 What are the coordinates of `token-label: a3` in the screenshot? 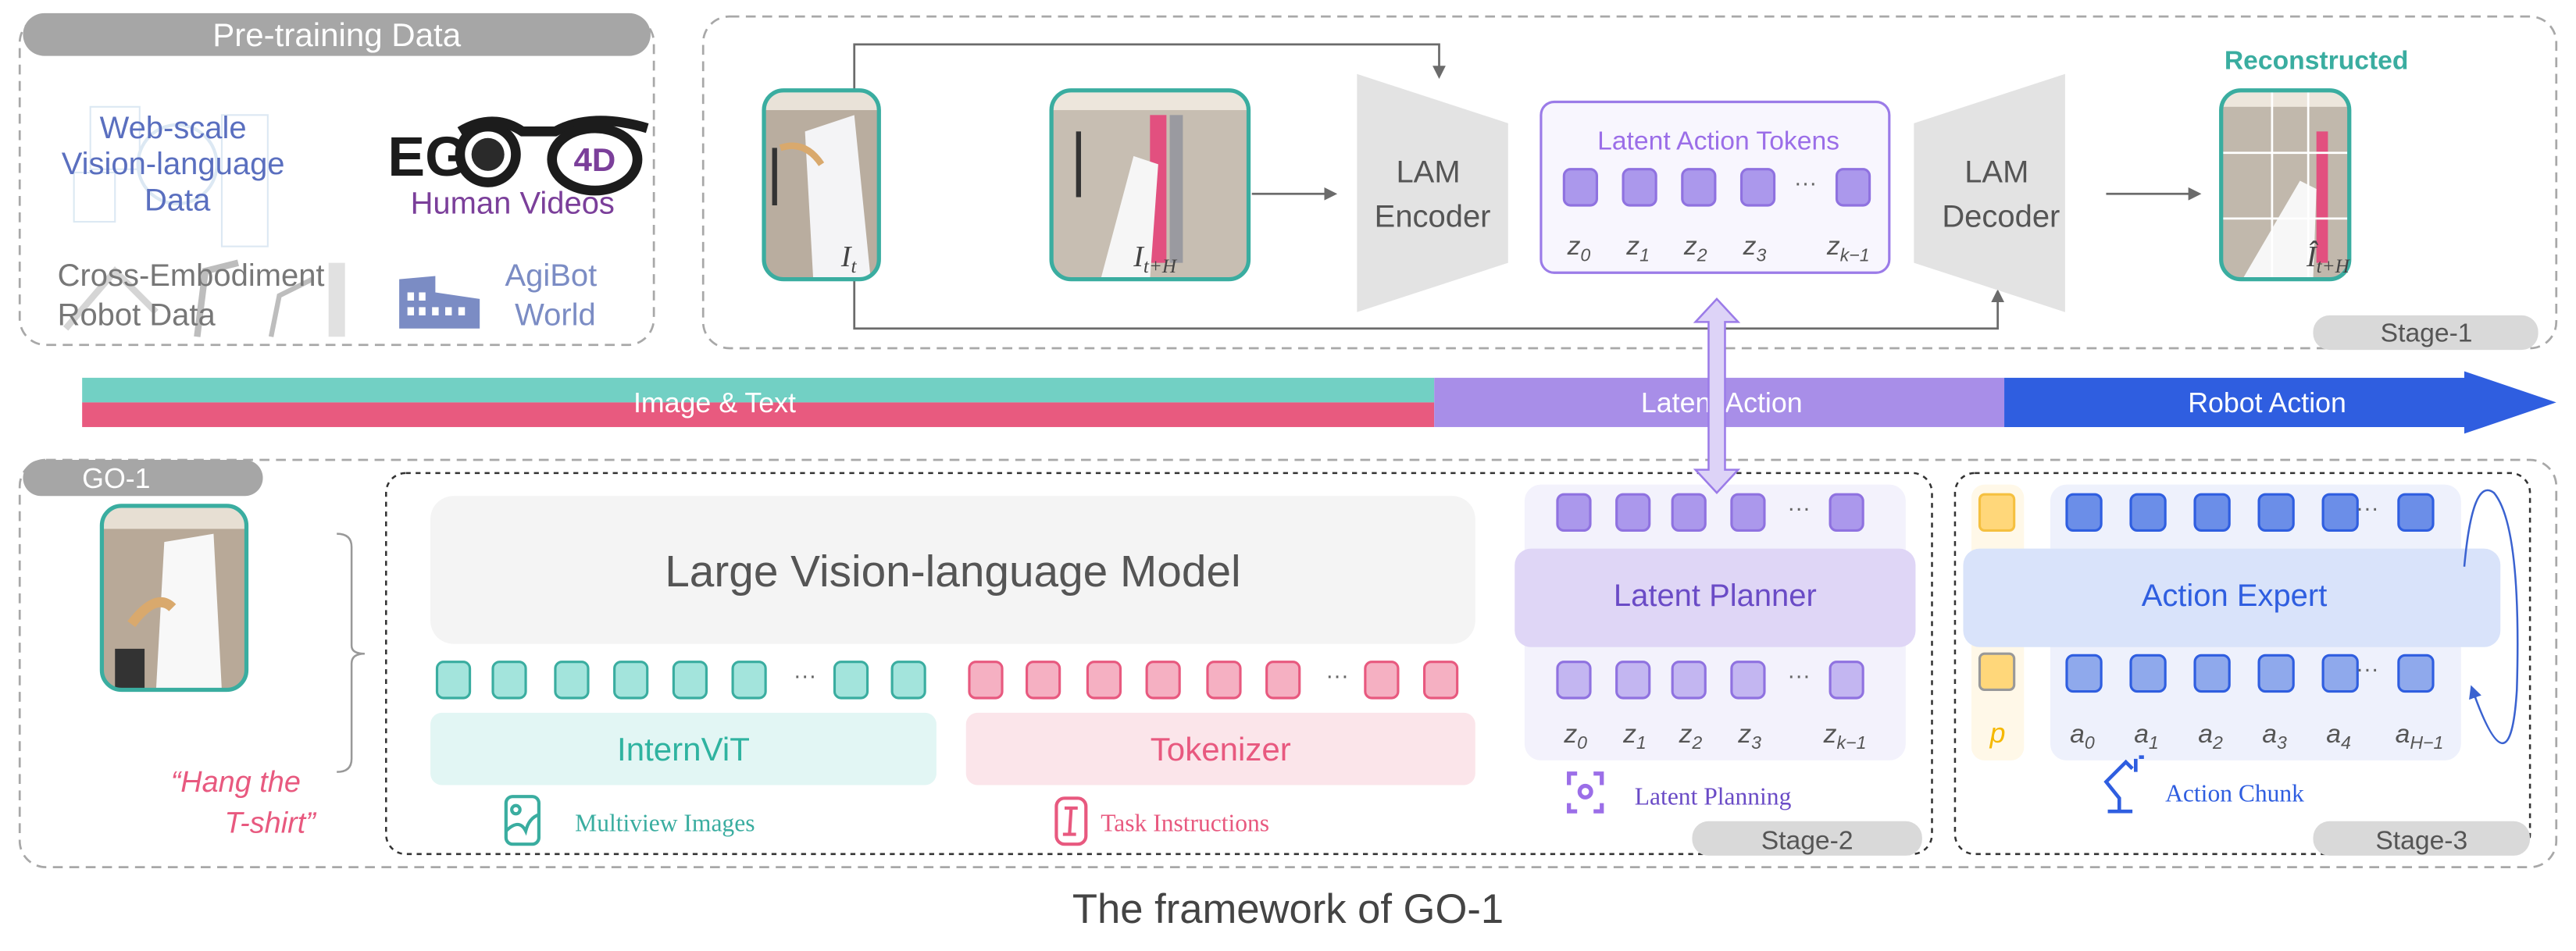 It's located at (2274, 736).